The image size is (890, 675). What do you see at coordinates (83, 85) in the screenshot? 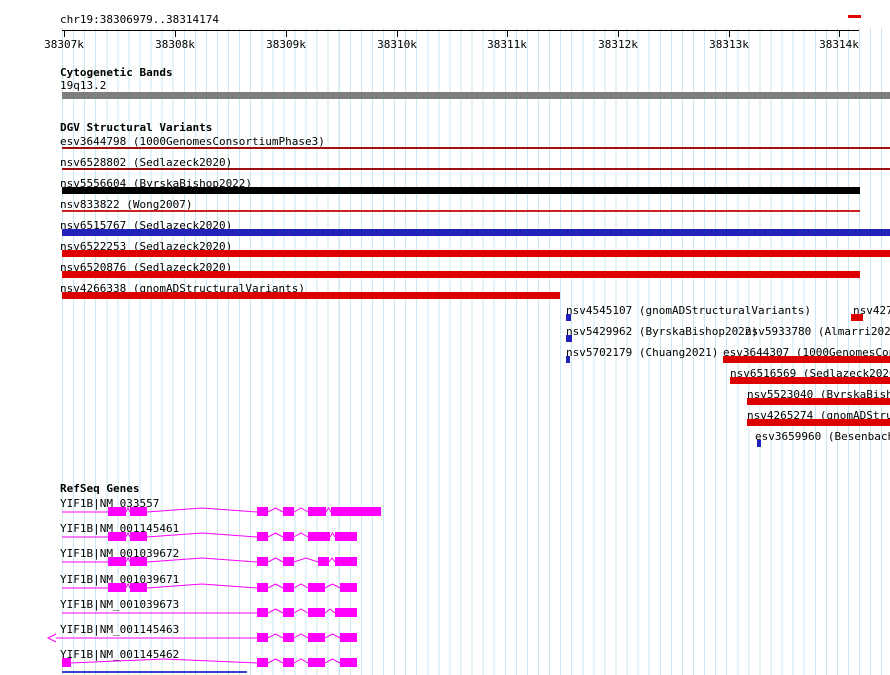
I see `cytoband-name: 19q13.2` at bounding box center [83, 85].